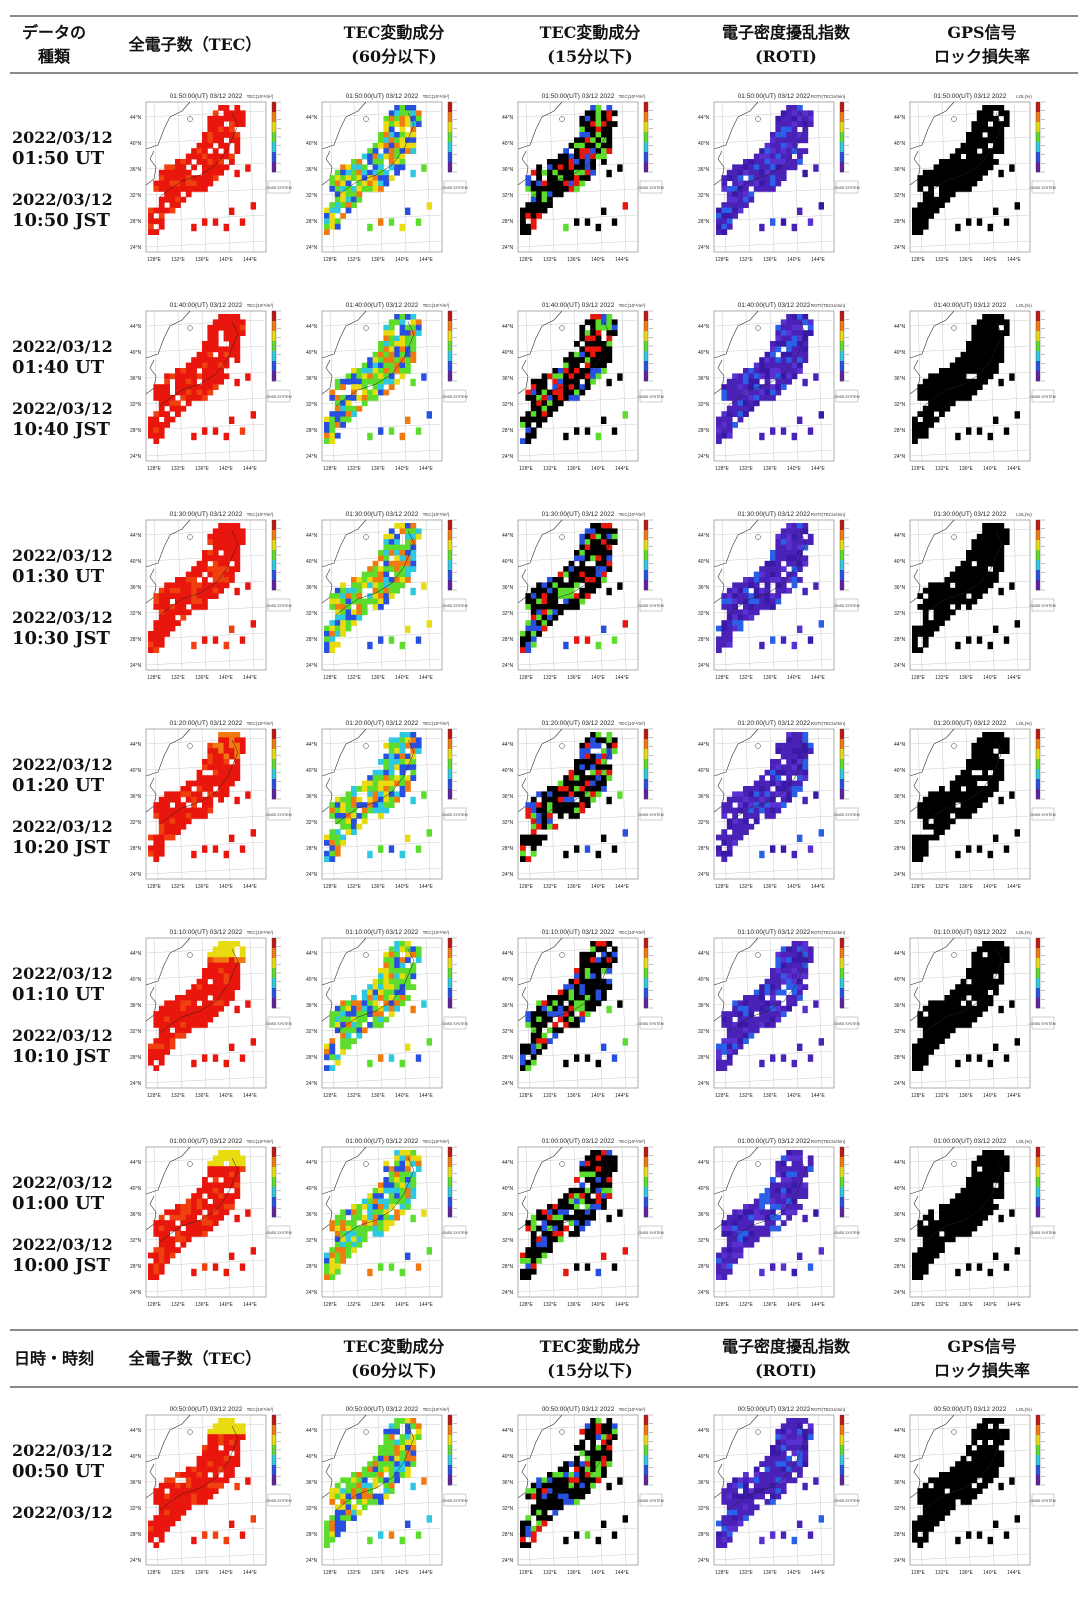 The width and height of the screenshot is (1080, 1606). Describe the element at coordinates (67, 826) in the screenshot. I see `jst-date: 2022/03/12` at that location.